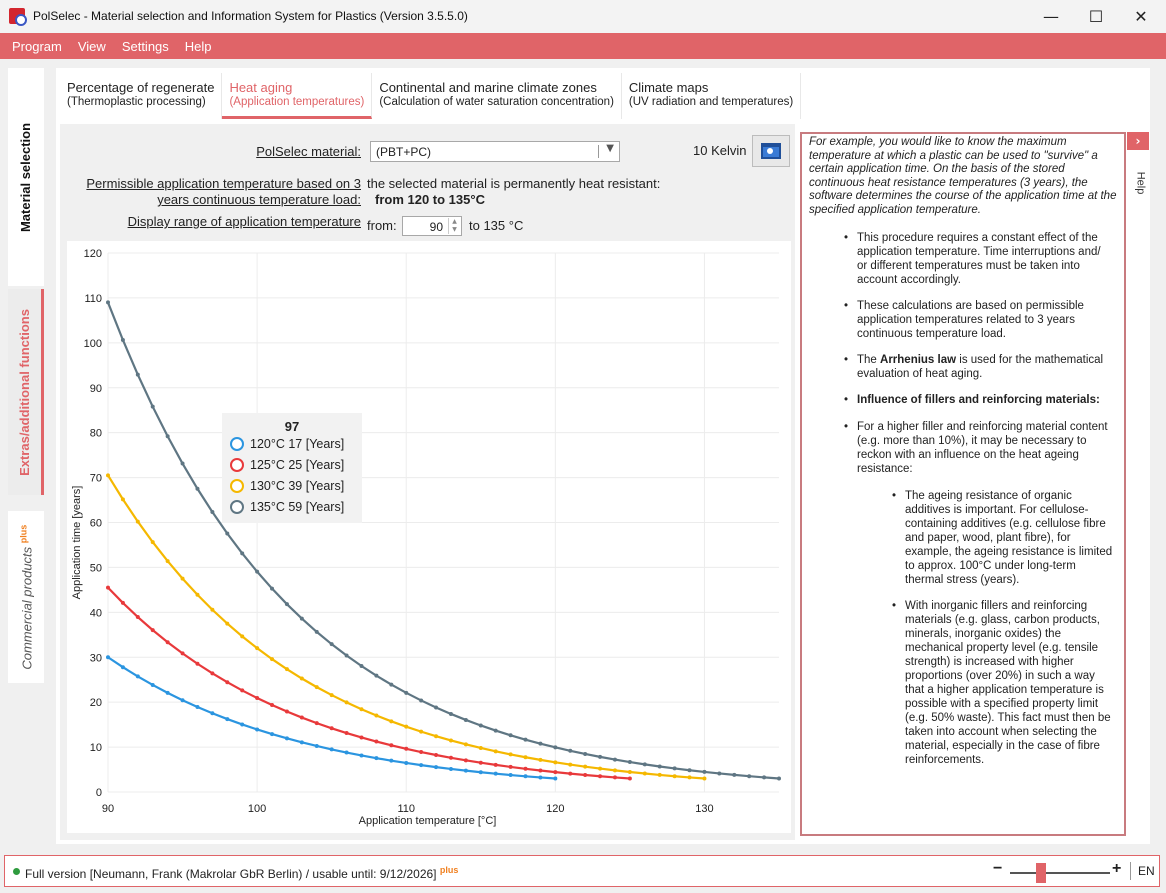 The width and height of the screenshot is (1166, 893). I want to click on menu-view: View, so click(91, 46).